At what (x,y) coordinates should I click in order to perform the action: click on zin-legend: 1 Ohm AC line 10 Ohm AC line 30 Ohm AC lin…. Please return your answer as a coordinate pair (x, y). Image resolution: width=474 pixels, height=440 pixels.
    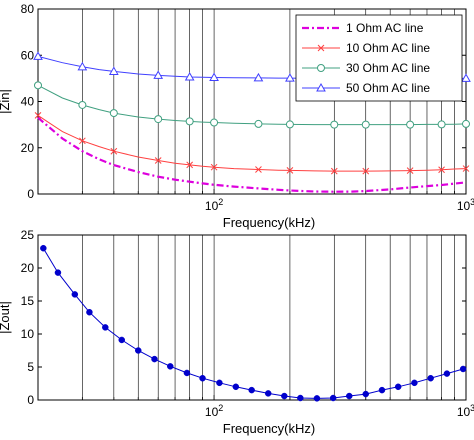
    Looking at the image, I should click on (379, 58).